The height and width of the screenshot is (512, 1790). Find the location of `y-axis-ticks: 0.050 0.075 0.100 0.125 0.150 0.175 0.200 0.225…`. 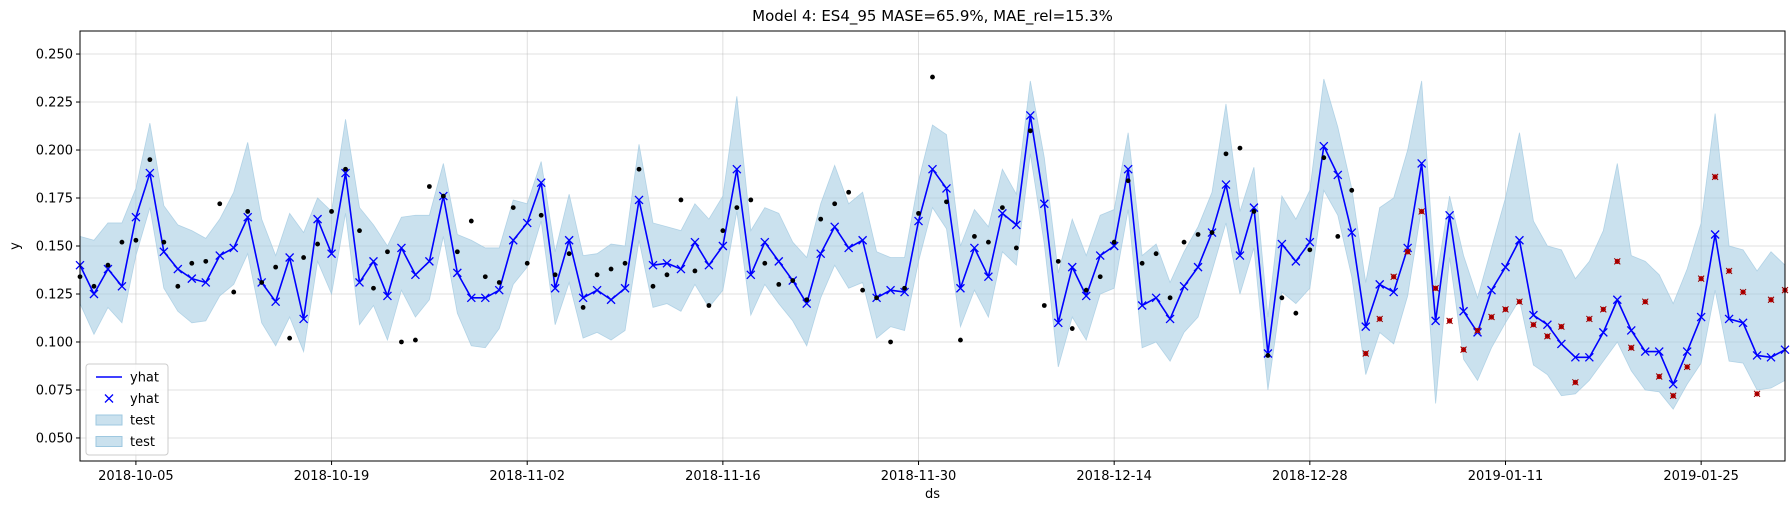

y-axis-ticks: 0.050 0.075 0.100 0.125 0.150 0.175 0.200 0.225… is located at coordinates (58, 247).